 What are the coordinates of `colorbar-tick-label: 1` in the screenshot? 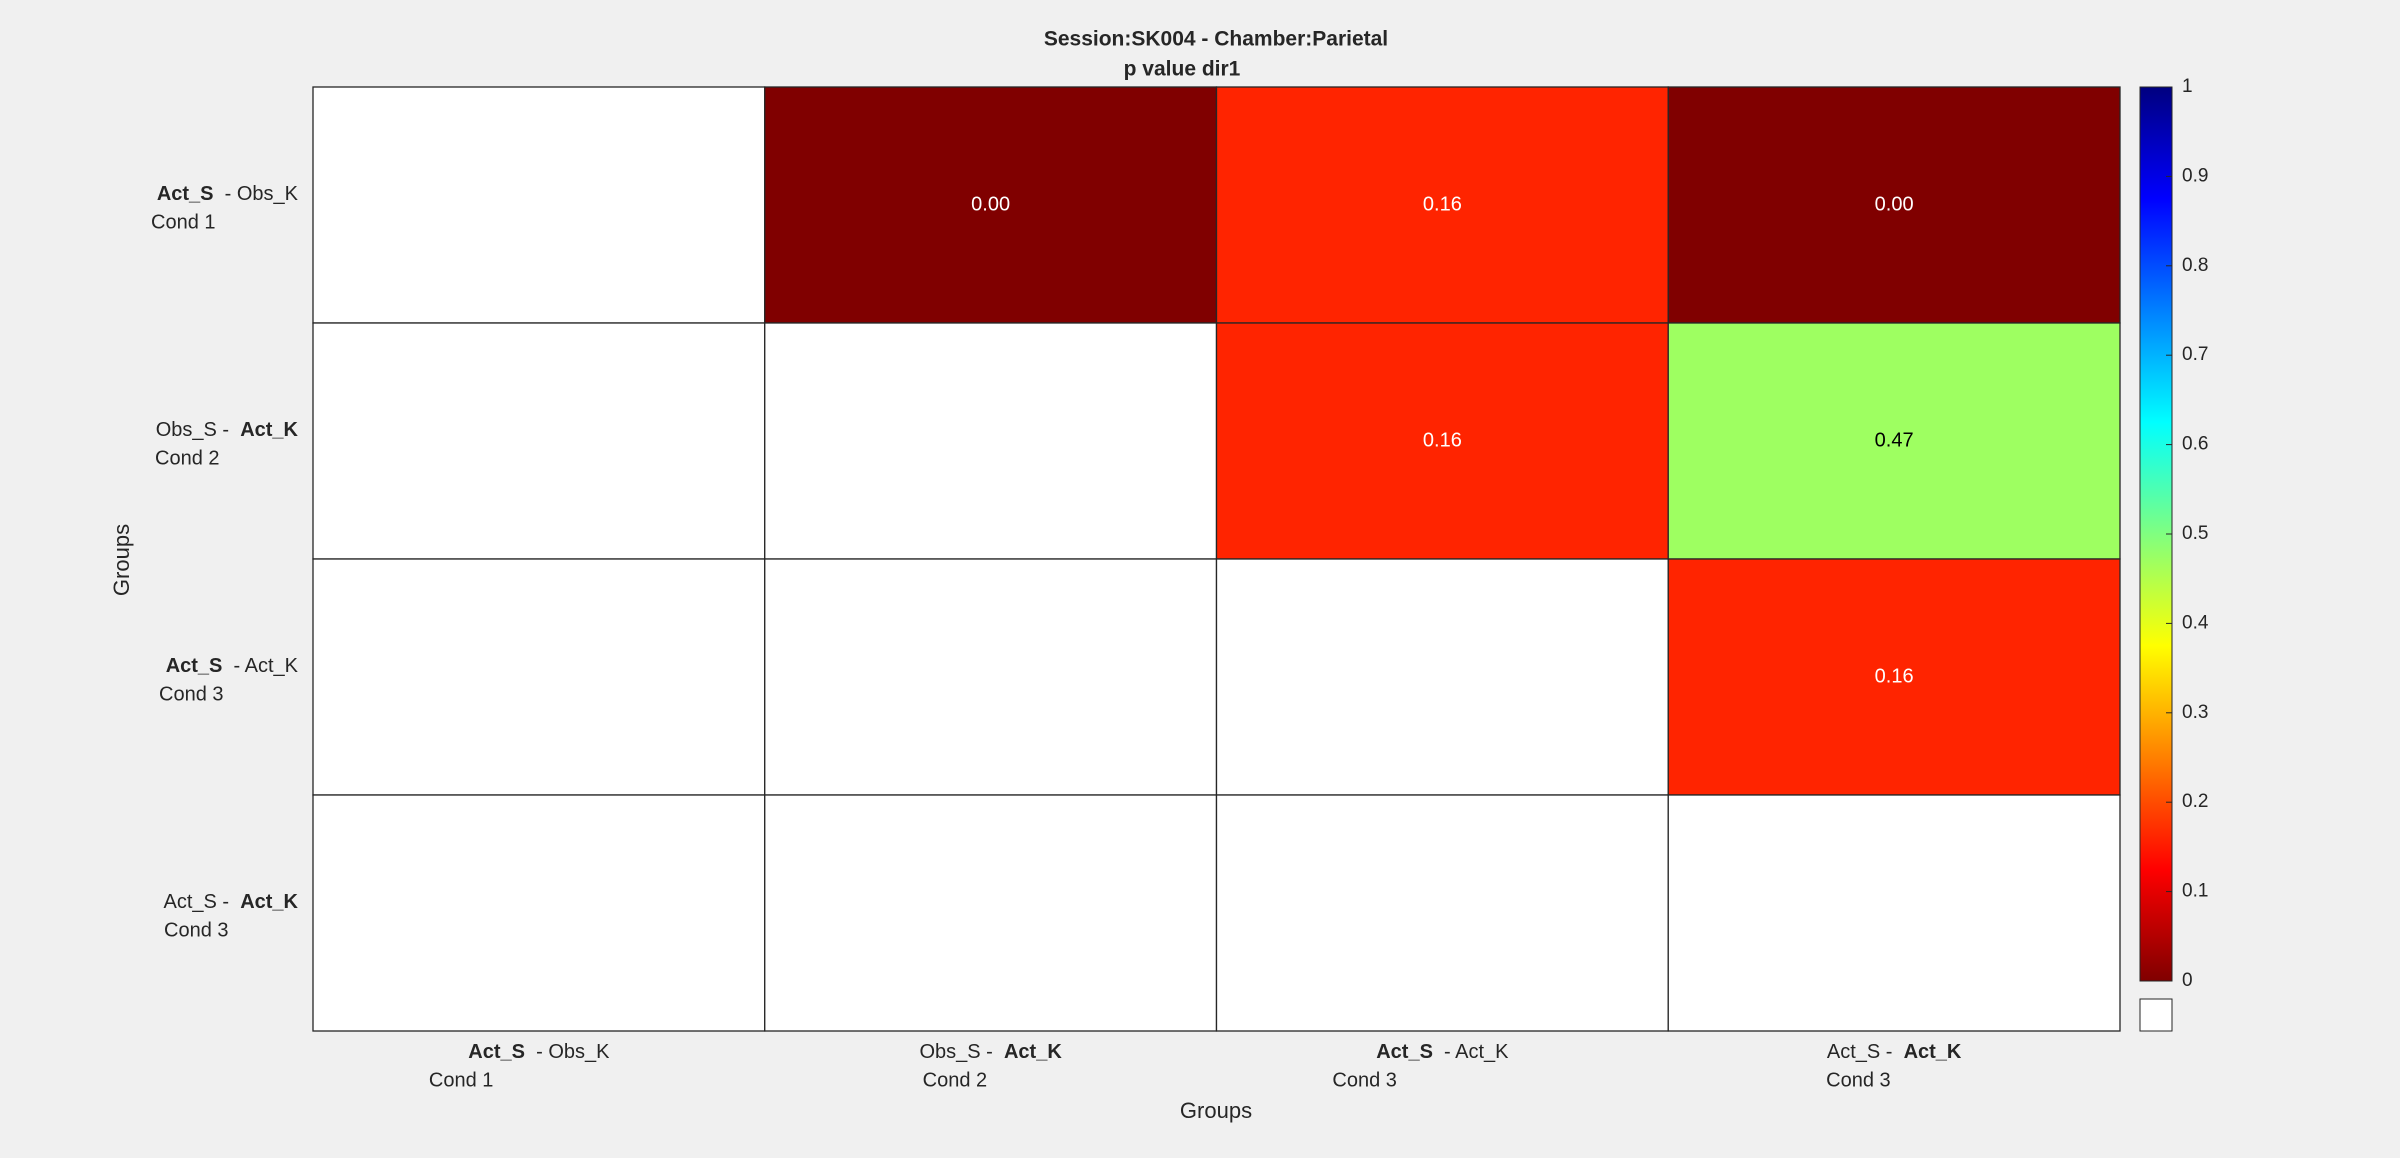 It's located at (2187, 86).